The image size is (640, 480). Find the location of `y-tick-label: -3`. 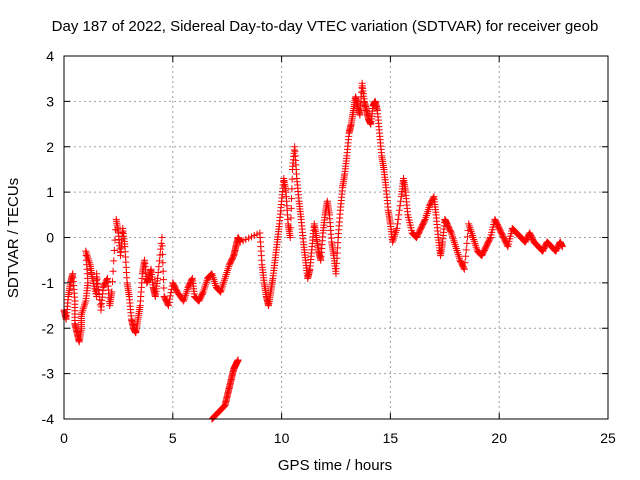

y-tick-label: -3 is located at coordinates (48, 374).